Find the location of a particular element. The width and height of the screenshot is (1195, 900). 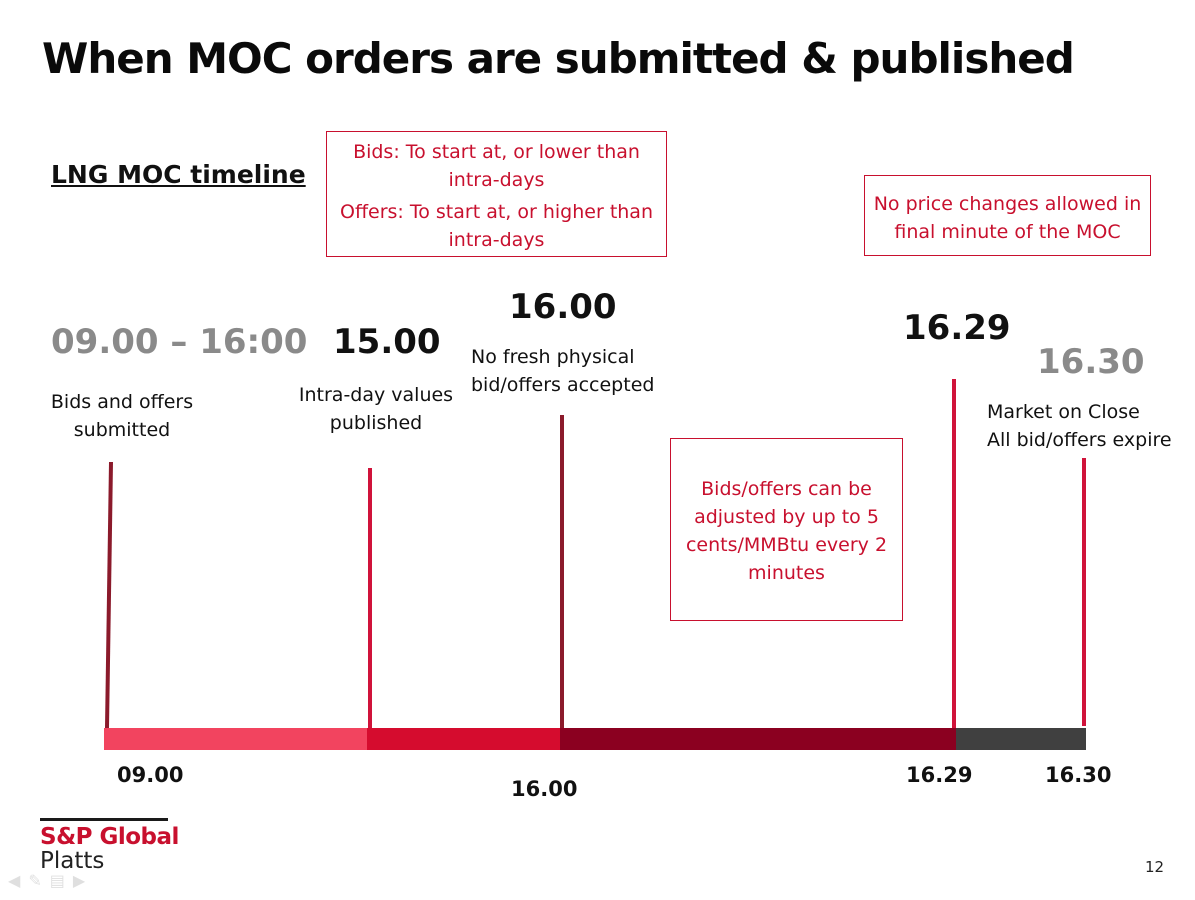

event-time-close: 16.30 is located at coordinates (1091, 362).